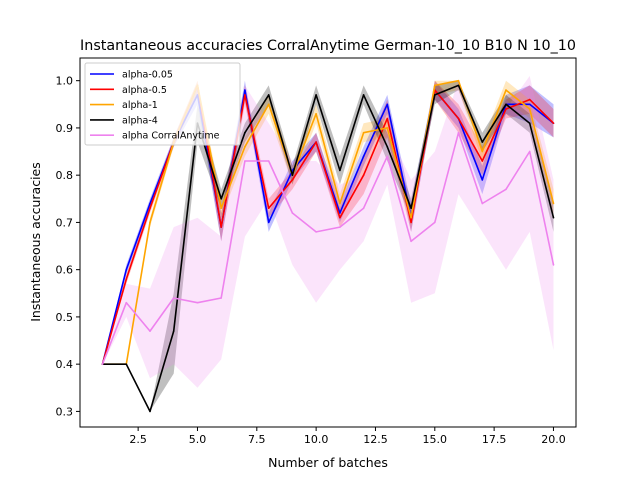 This screenshot has width=640, height=484. I want to click on x-axis-label: Number of batches, so click(328, 462).